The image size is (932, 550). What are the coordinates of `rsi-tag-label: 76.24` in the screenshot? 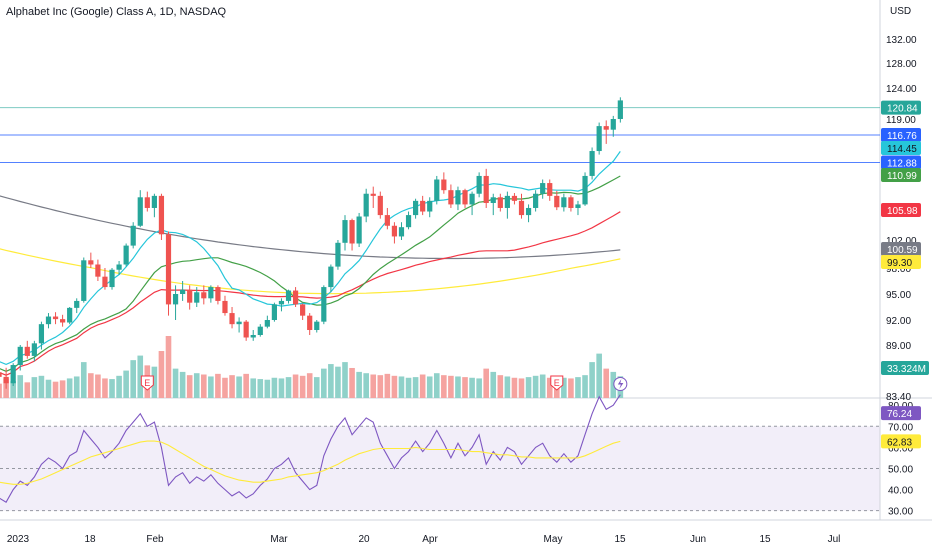 It's located at (899, 414).